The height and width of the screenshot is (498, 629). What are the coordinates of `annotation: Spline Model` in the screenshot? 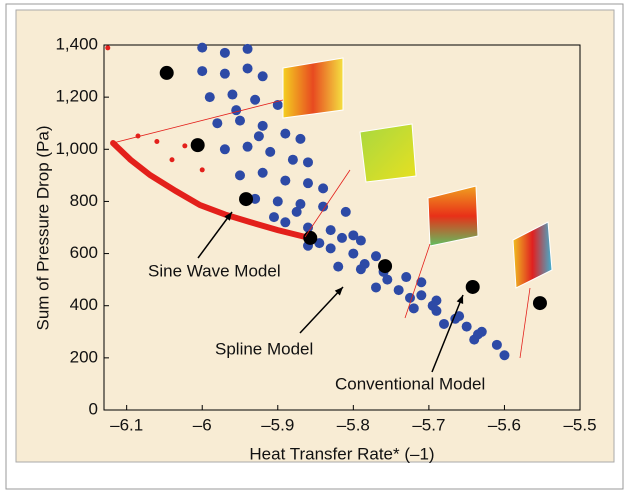 It's located at (264, 348).